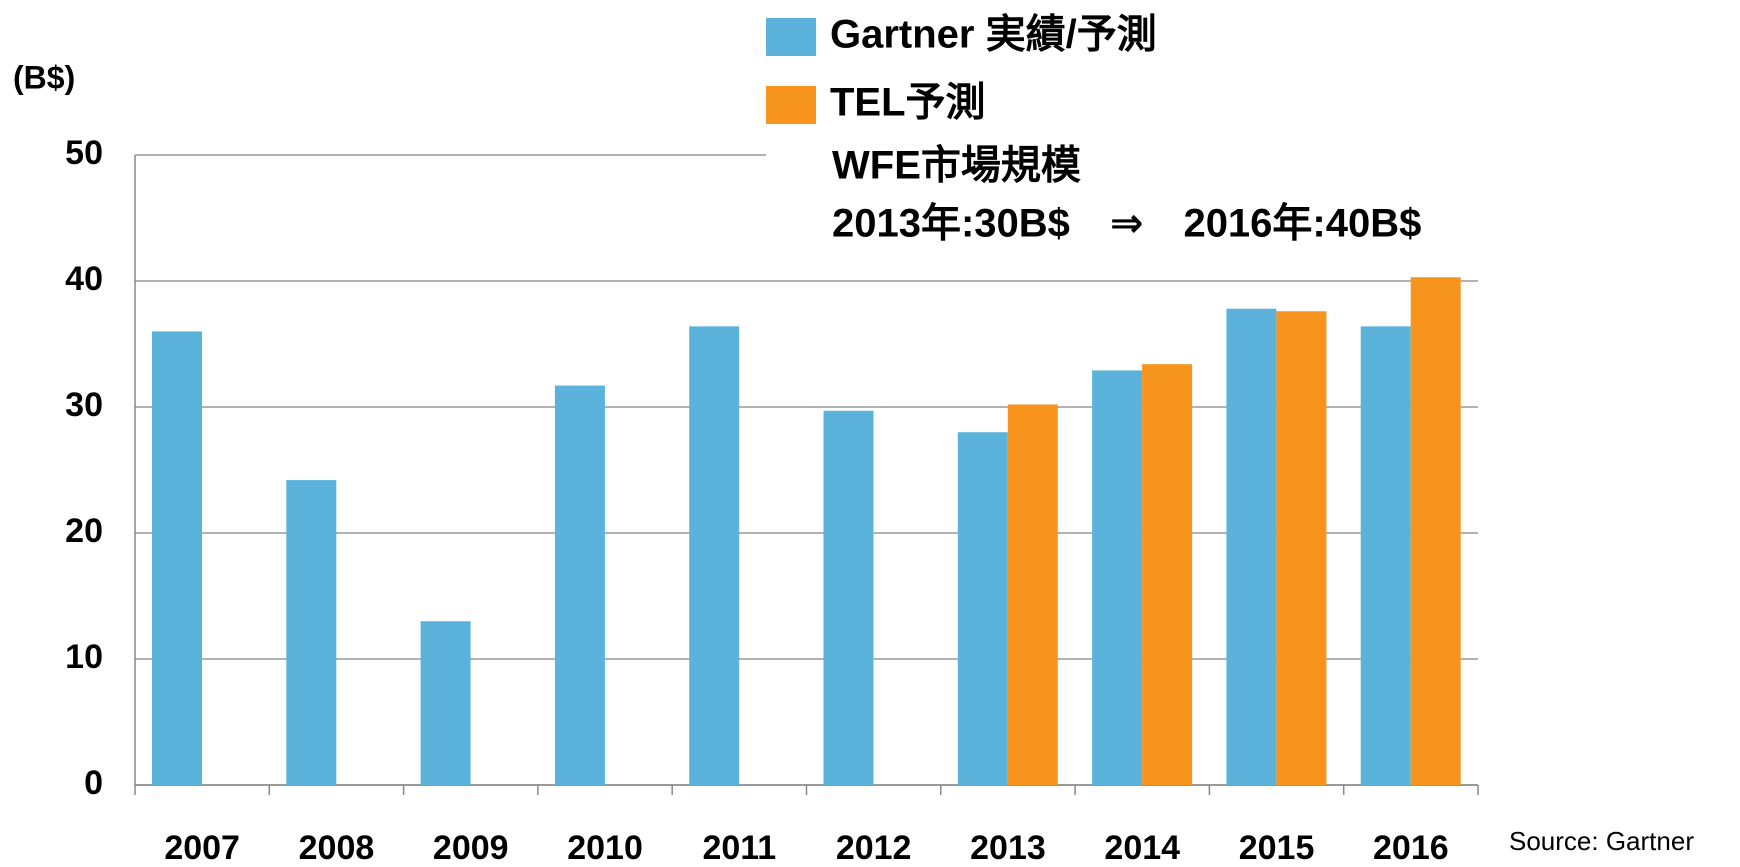  I want to click on x-tick-label: 2016, so click(1411, 848).